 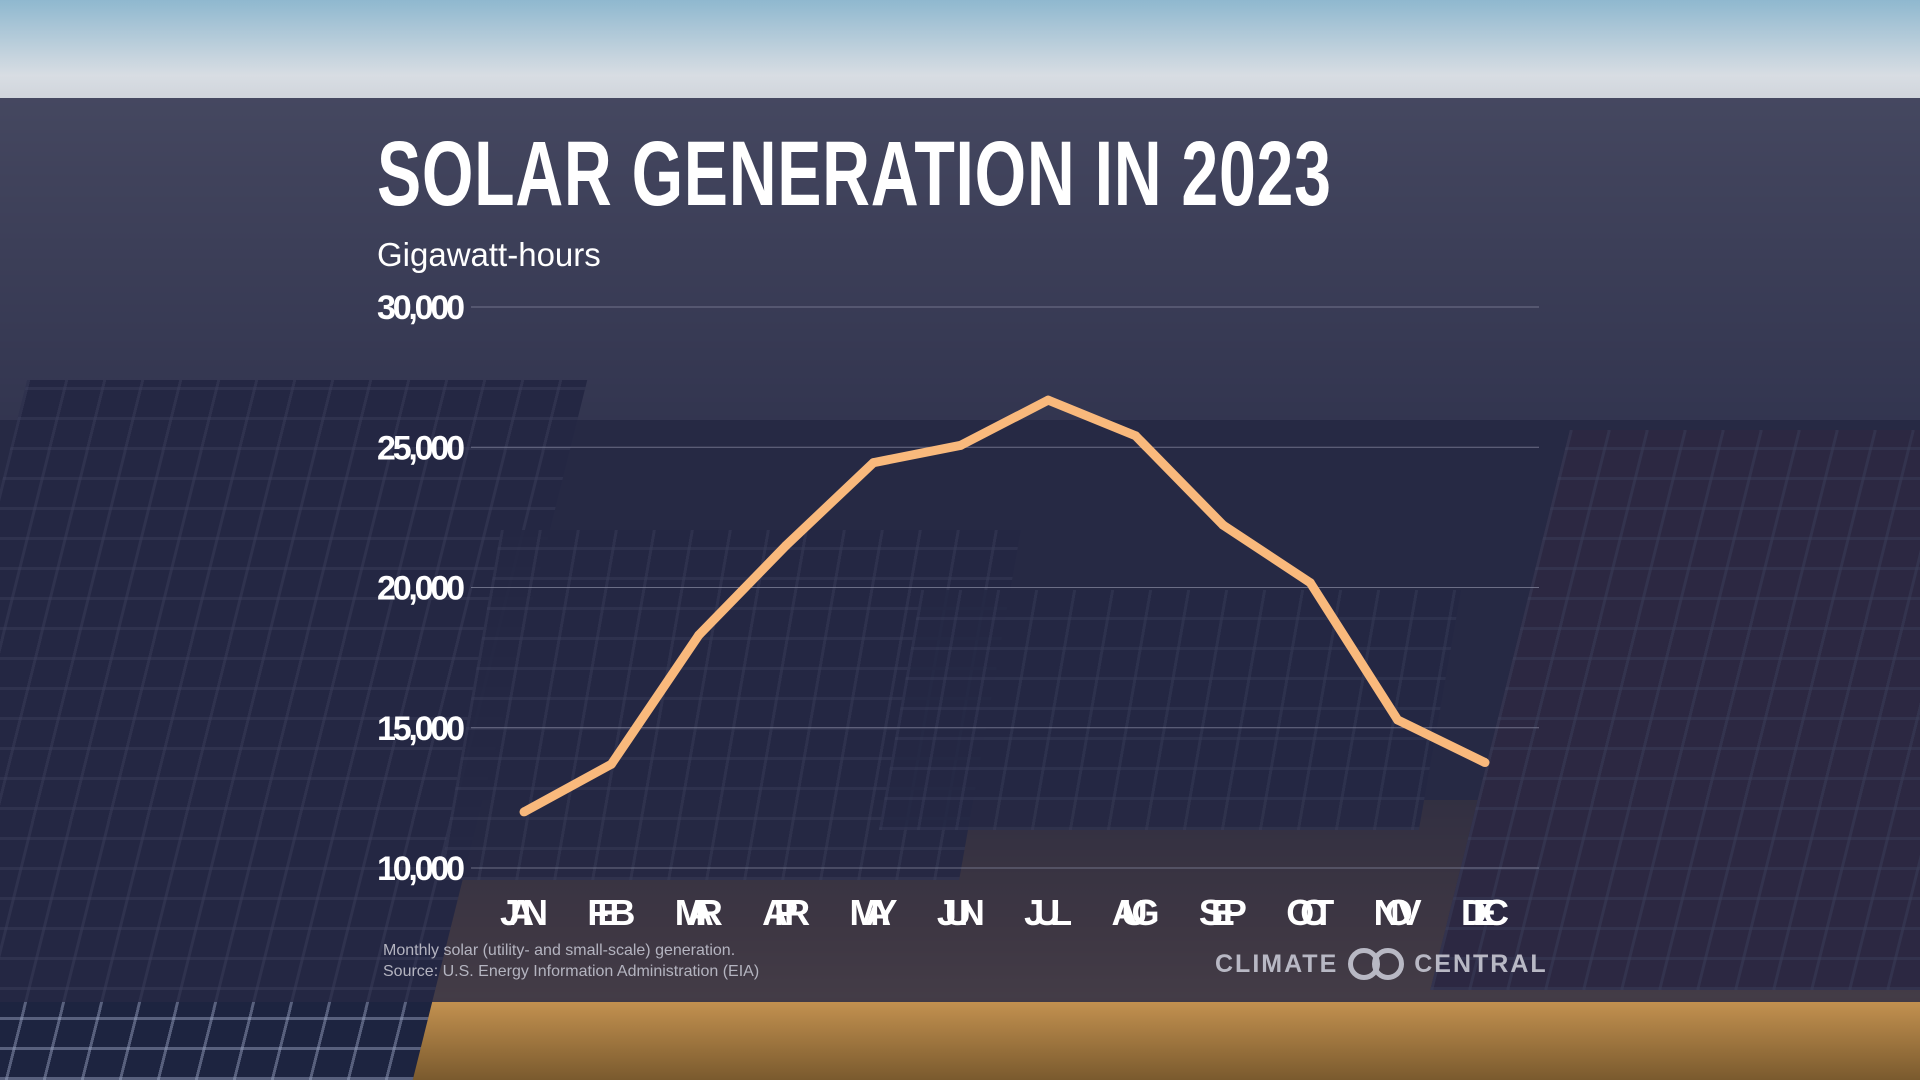 What do you see at coordinates (1223, 912) in the screenshot?
I see `x-tick-label: SEP` at bounding box center [1223, 912].